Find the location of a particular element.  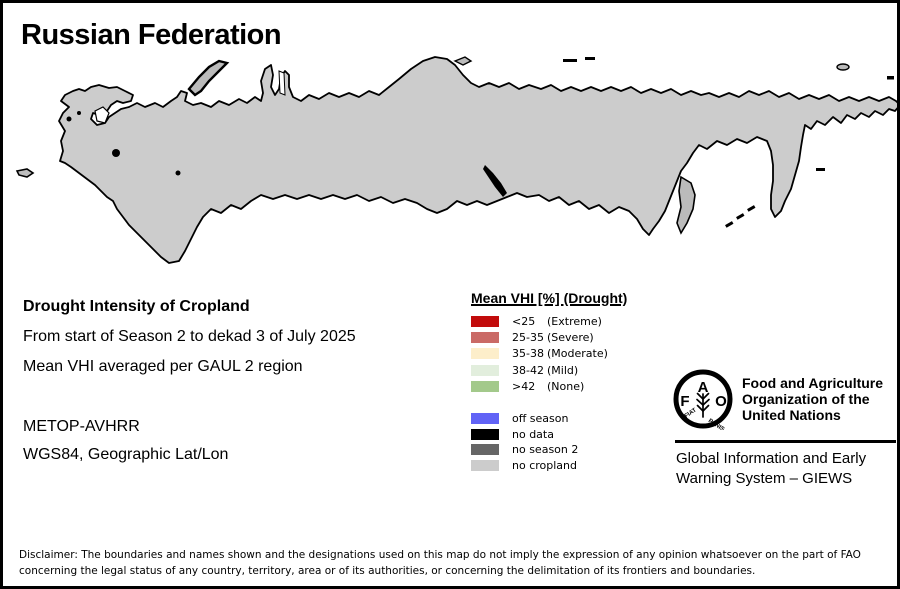

sensor-label: METOP-AVHRR is located at coordinates (81, 426).